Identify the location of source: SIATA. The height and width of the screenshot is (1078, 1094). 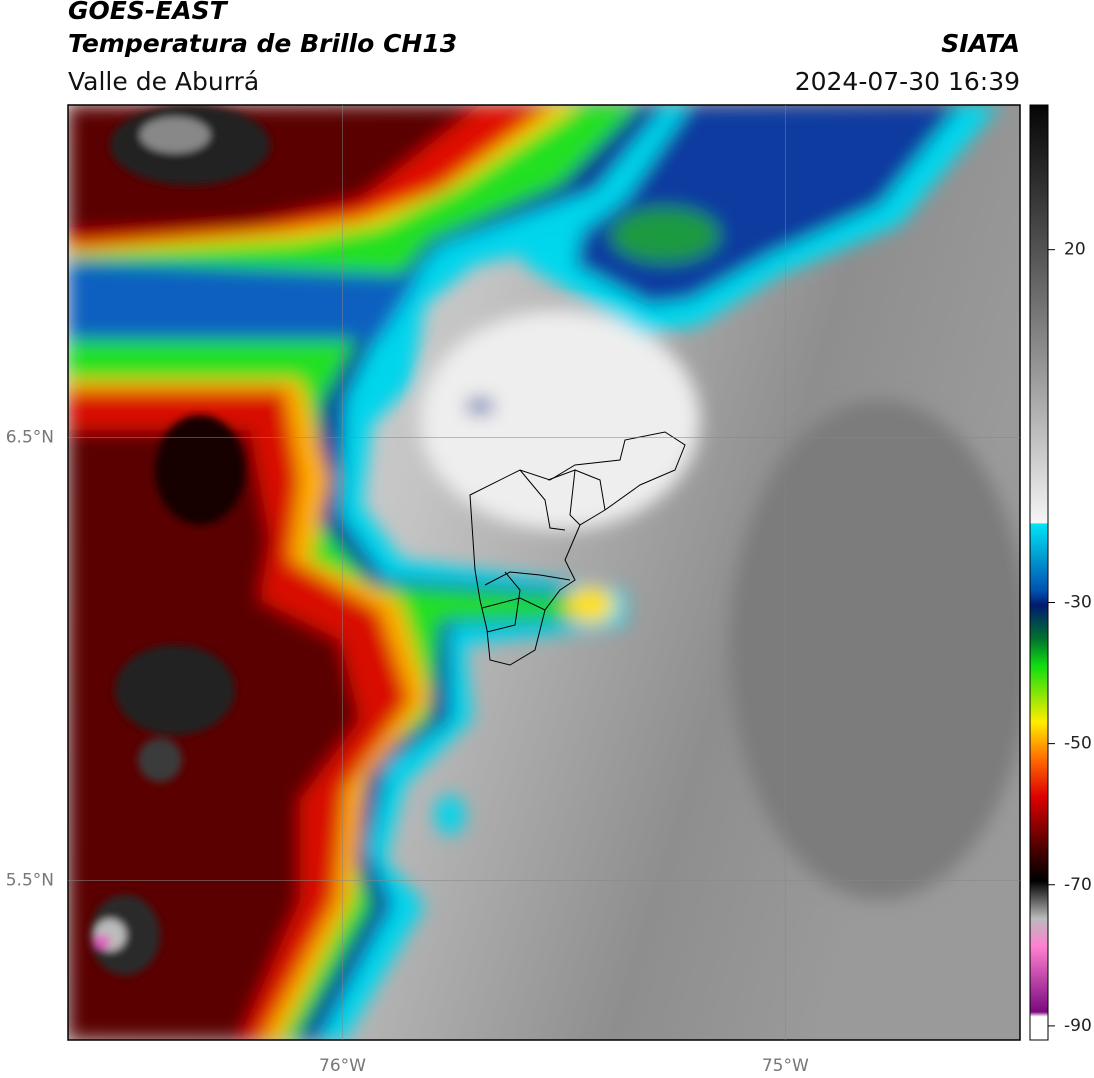
(980, 43).